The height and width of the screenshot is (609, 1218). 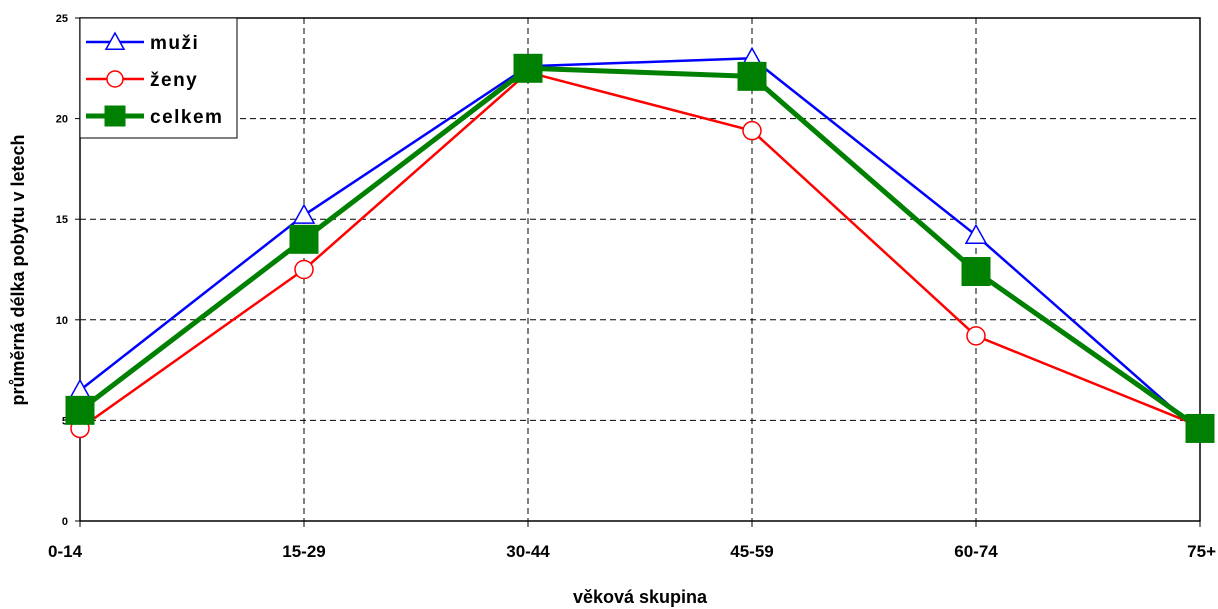 What do you see at coordinates (528, 551) in the screenshot?
I see `x-tick-label: 30-44` at bounding box center [528, 551].